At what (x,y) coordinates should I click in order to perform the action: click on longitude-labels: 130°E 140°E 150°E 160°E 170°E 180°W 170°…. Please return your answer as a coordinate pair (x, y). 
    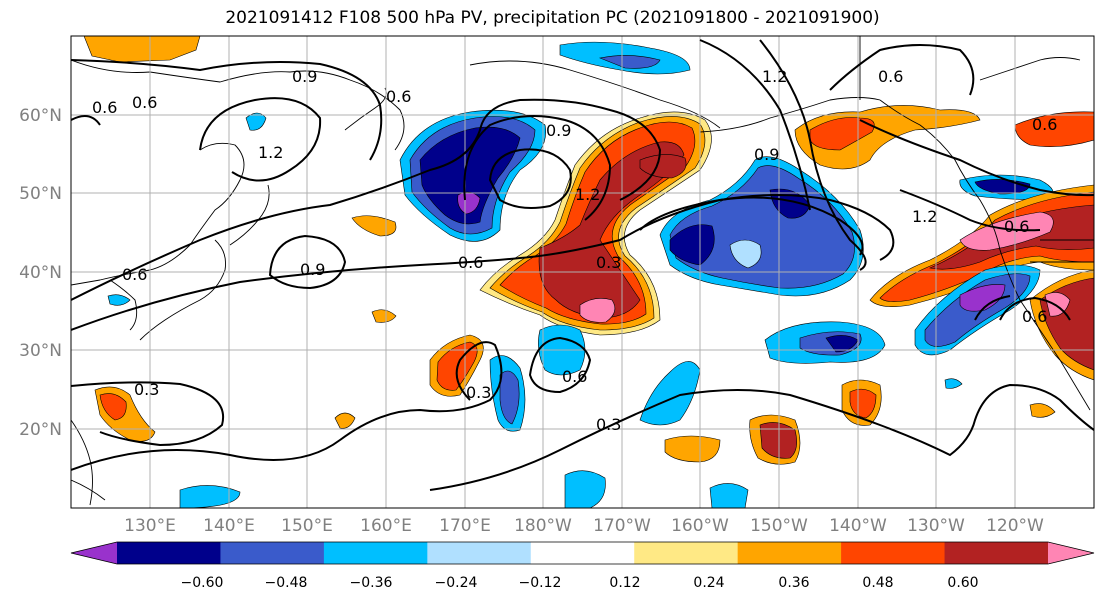
    Looking at the image, I should click on (584, 526).